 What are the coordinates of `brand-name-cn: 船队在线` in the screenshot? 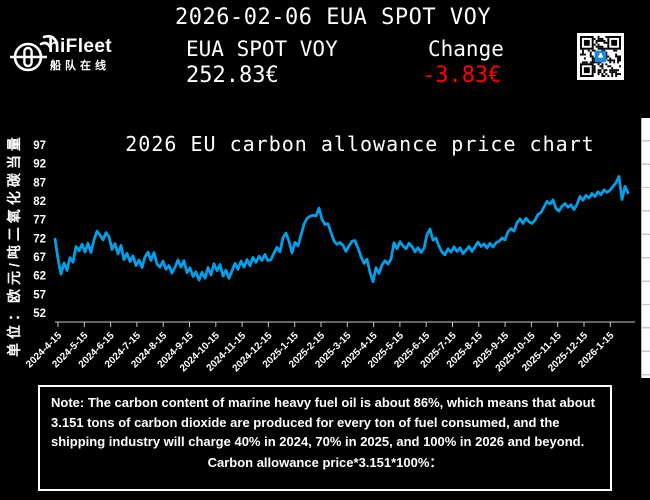 It's located at (80, 66).